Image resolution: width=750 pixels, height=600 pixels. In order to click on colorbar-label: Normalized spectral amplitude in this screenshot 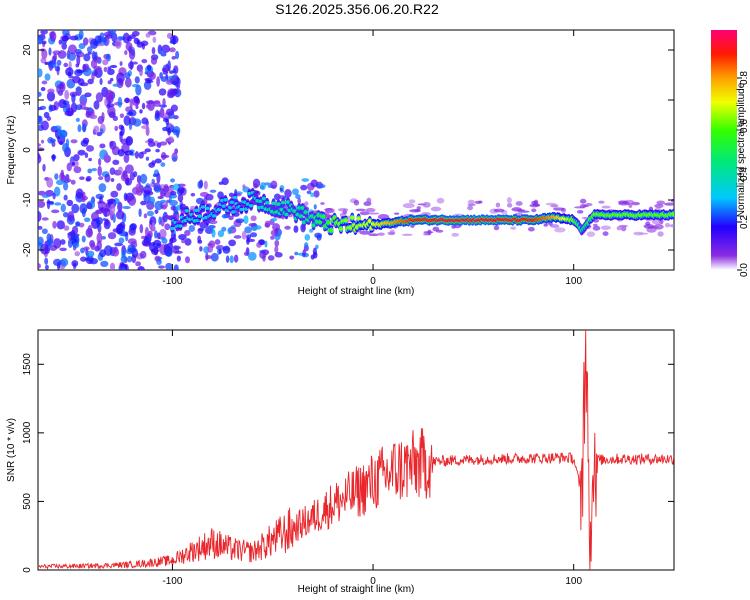, I will do `click(741, 149)`.